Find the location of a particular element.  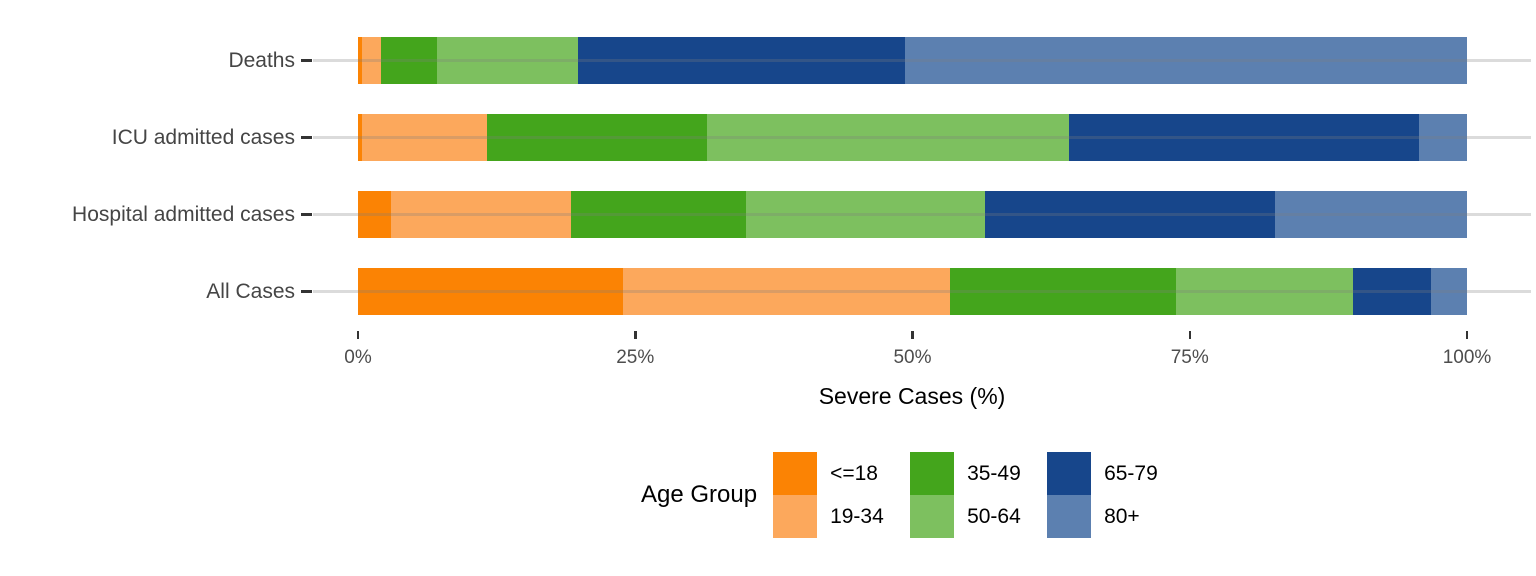

legend: Age Group <=18 19-34 35-49 50-64 65-79 80+ is located at coordinates (912, 495).